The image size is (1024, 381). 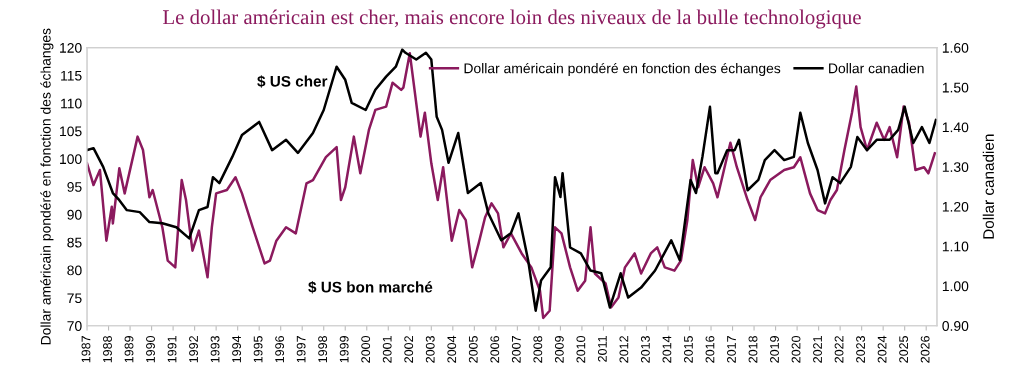 I want to click on x-tick-label: 1998, so click(x=323, y=349).